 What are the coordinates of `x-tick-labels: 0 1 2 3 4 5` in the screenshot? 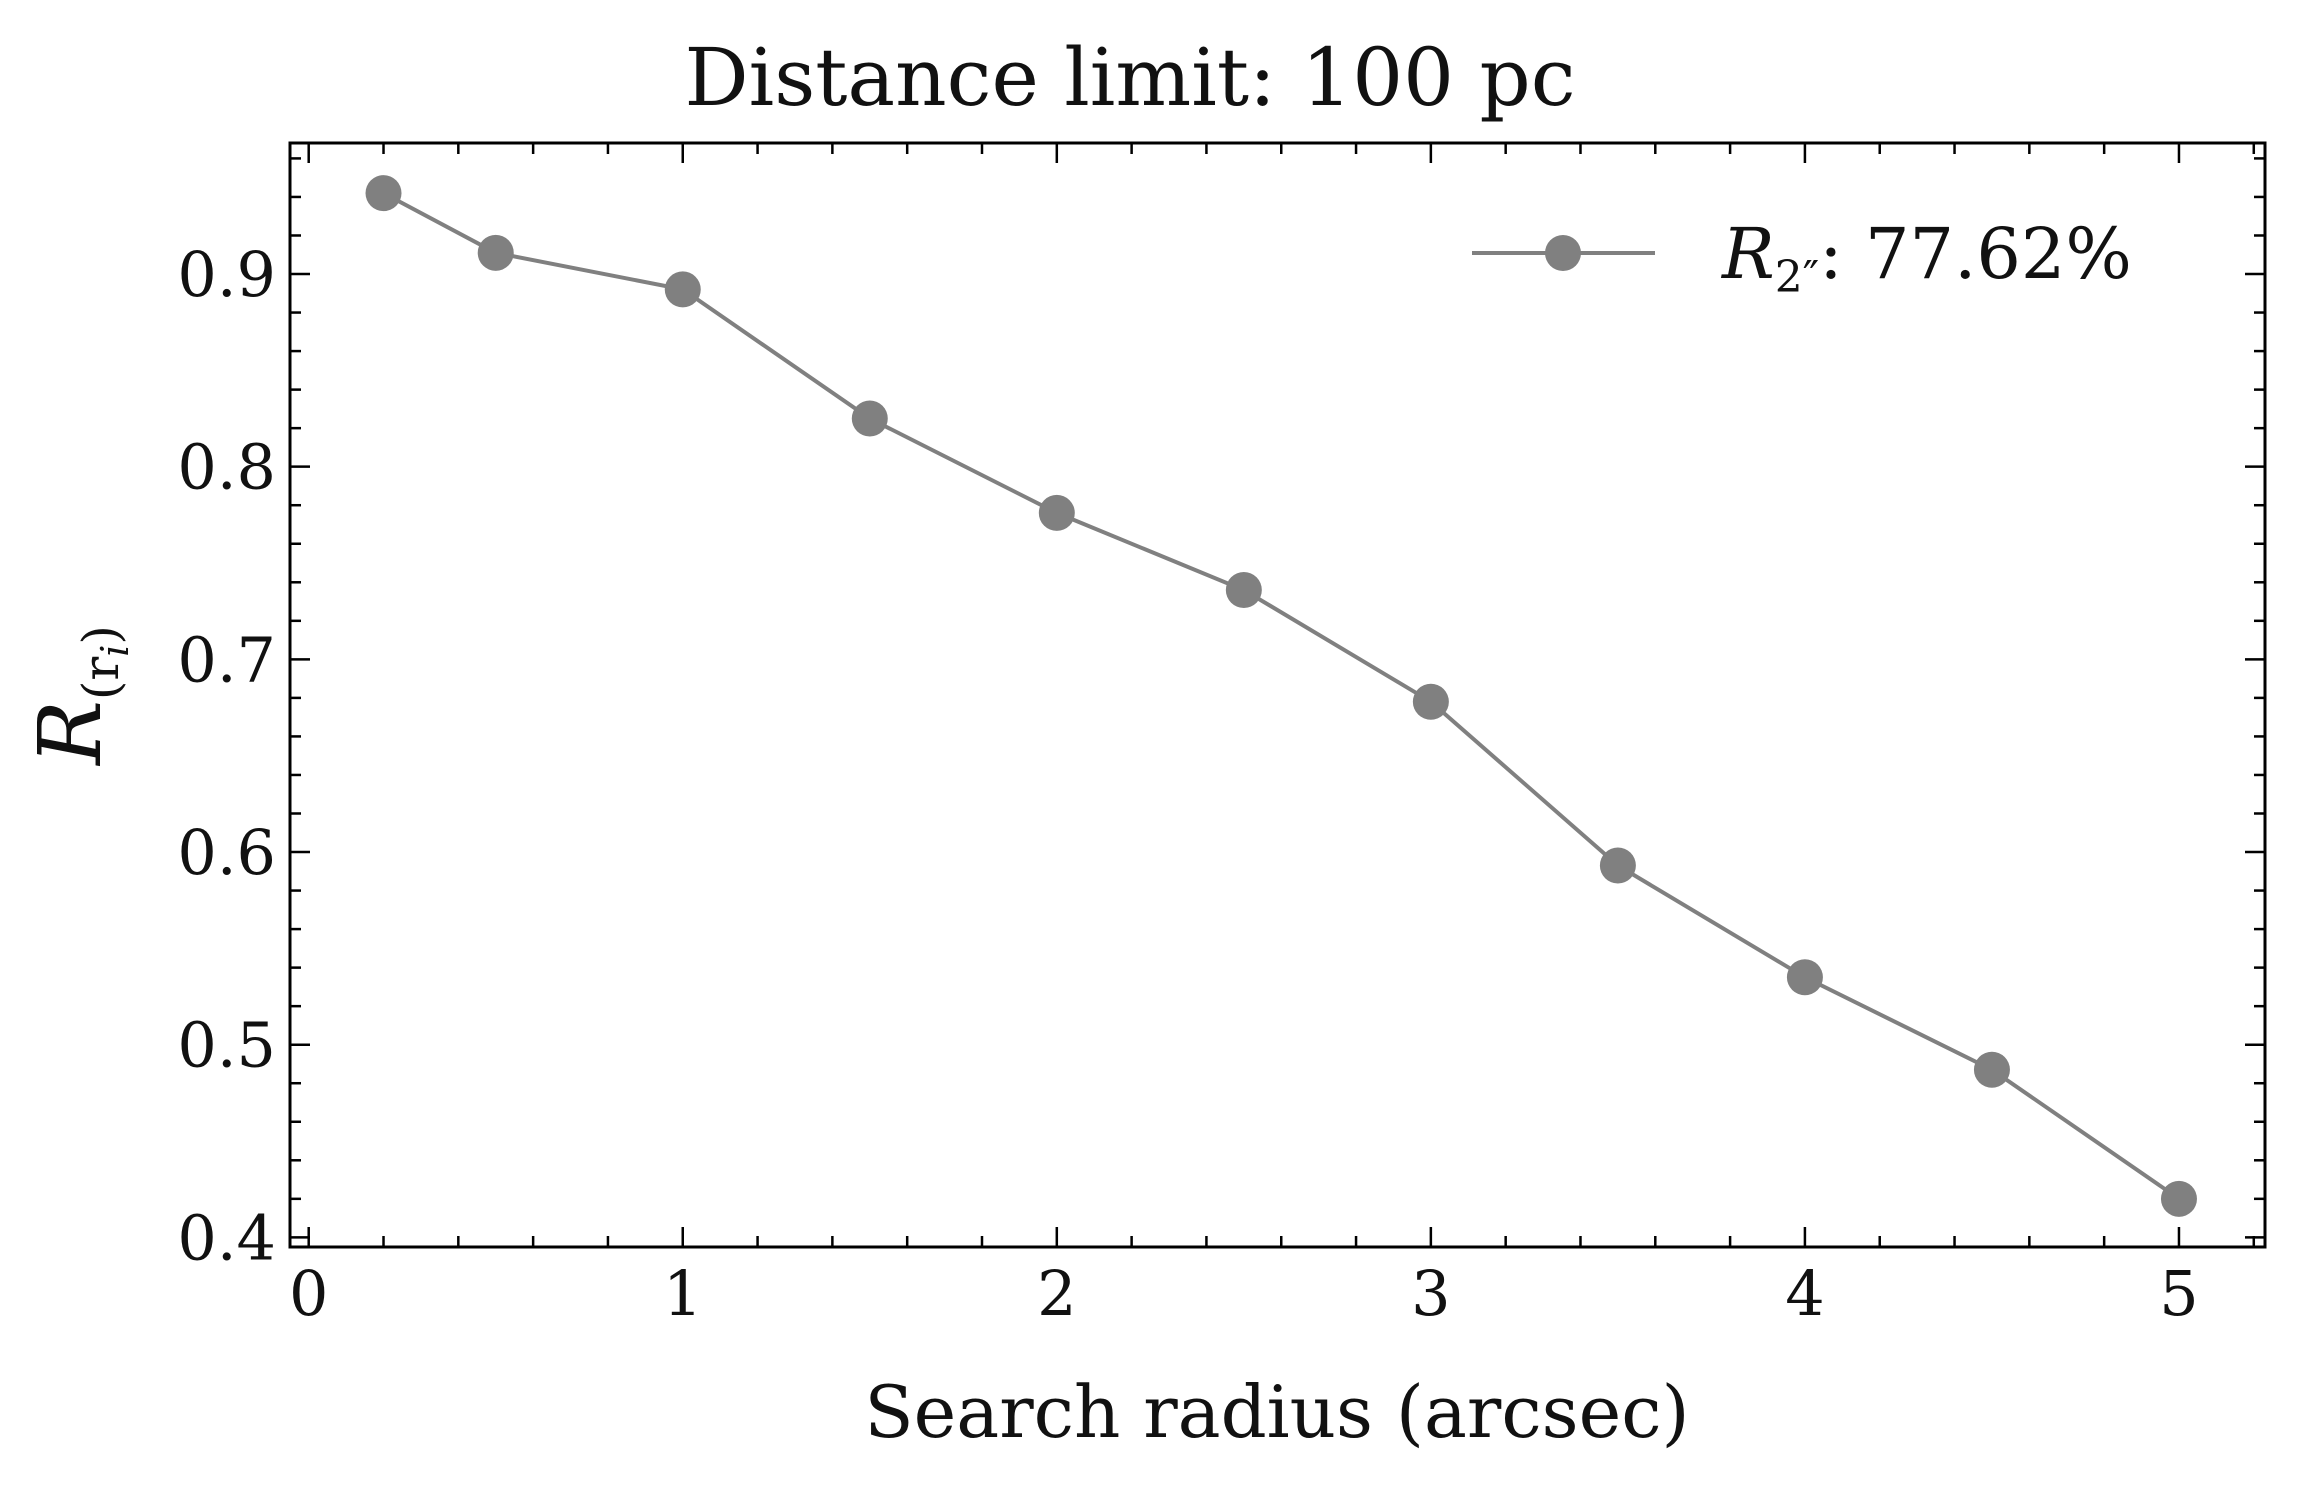 It's located at (1244, 1293).